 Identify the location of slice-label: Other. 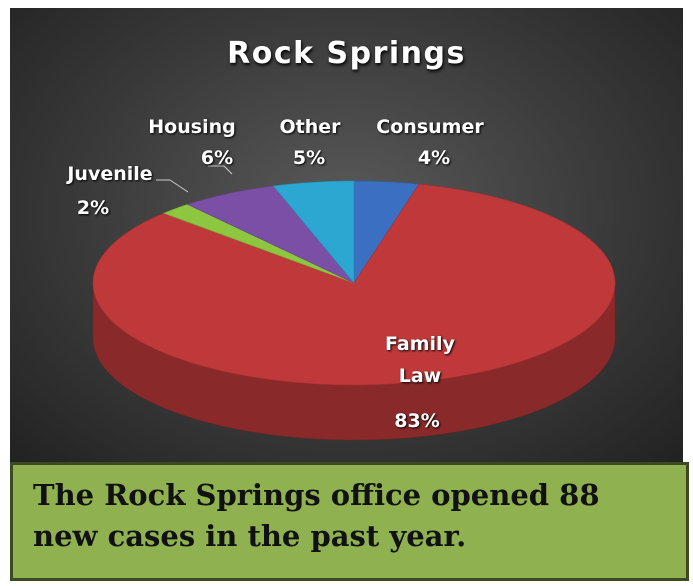
(310, 127).